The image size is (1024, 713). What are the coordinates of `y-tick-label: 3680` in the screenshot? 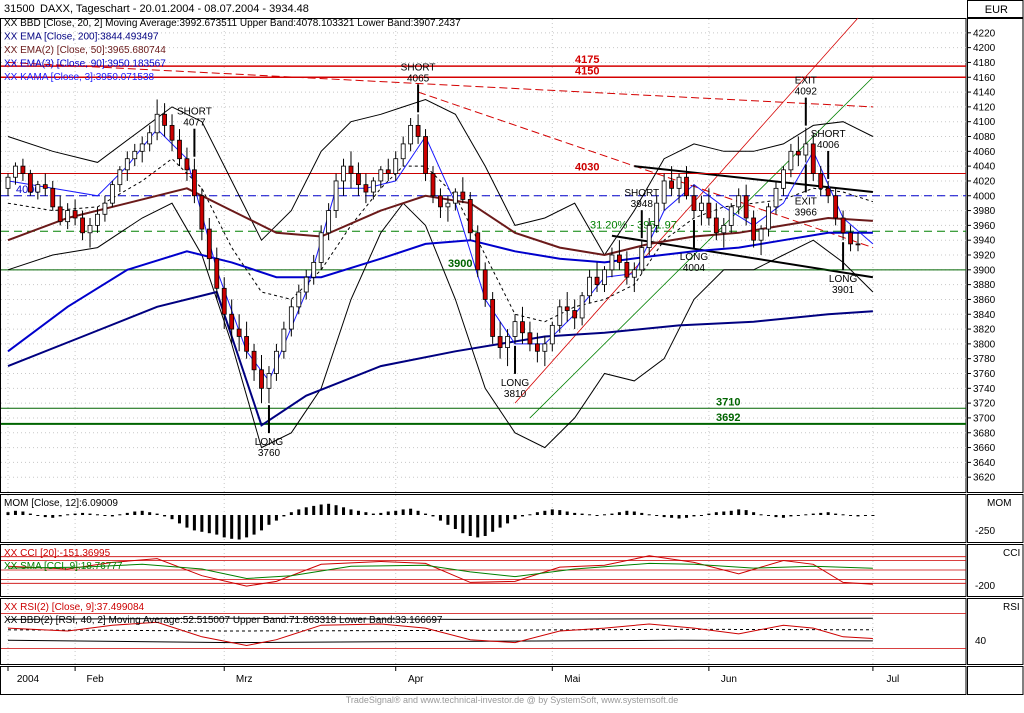 It's located at (984, 433).